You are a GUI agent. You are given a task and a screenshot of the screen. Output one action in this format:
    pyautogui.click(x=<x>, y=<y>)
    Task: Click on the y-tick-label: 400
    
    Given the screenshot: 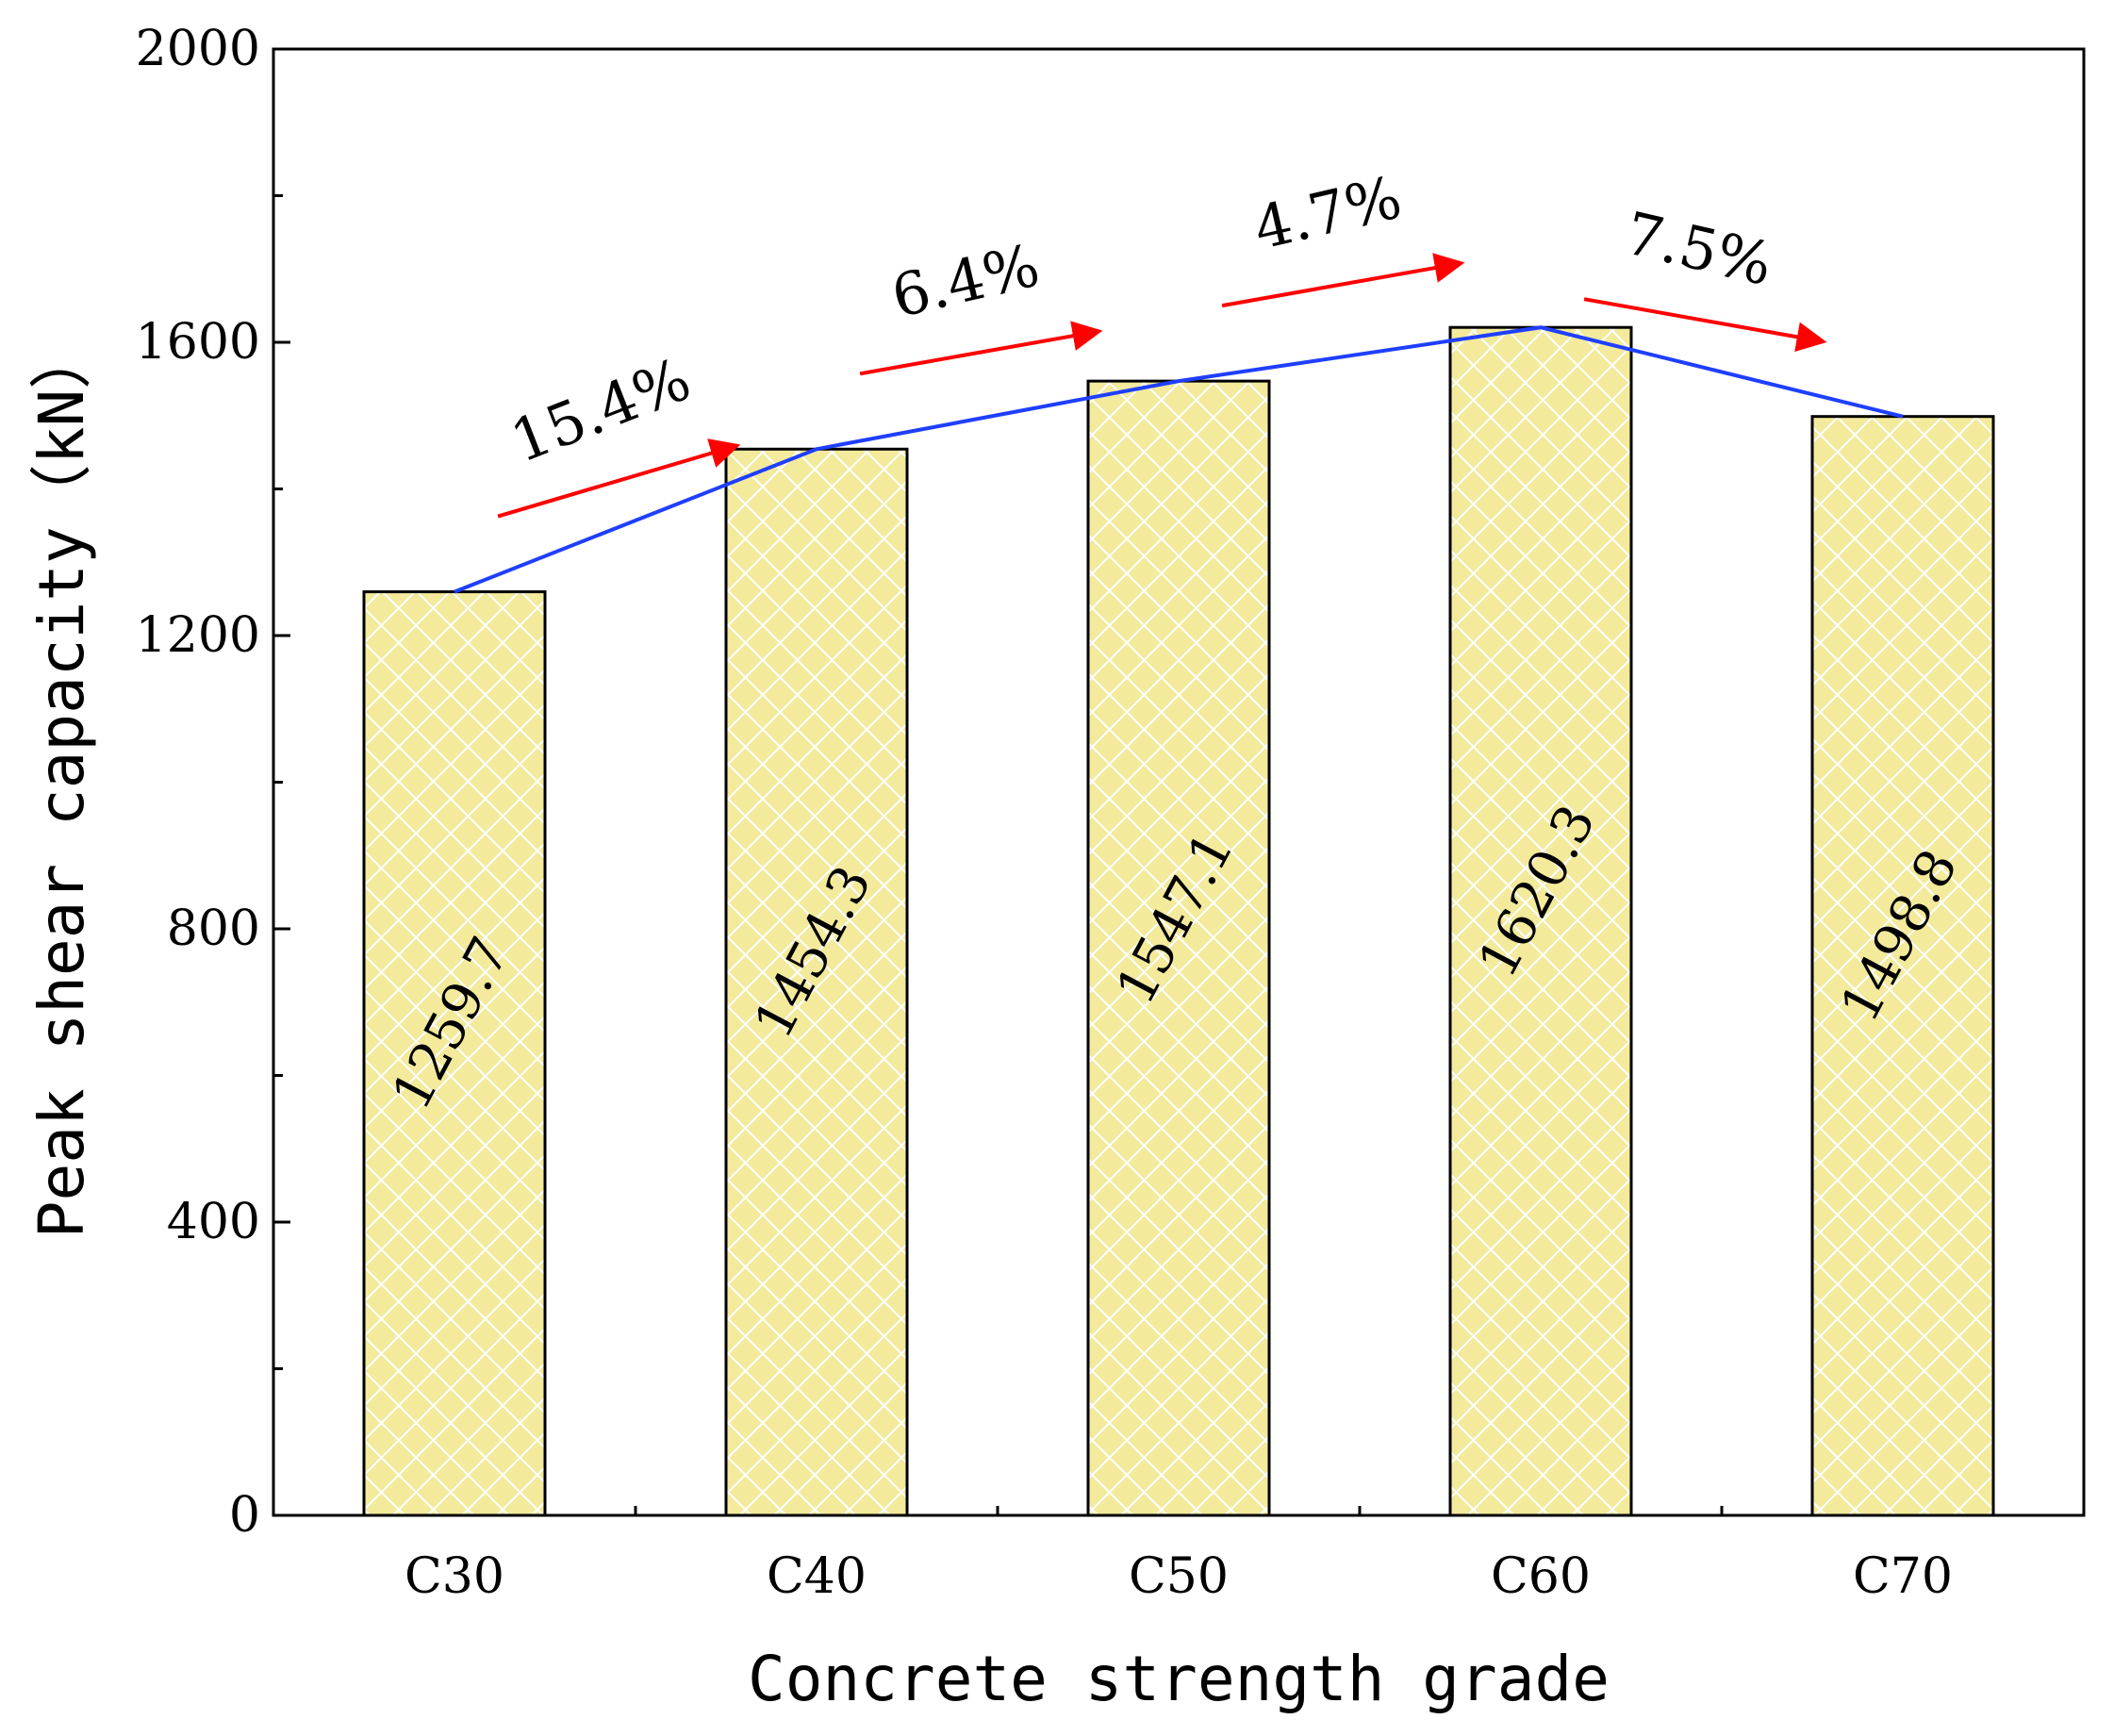 What is the action you would take?
    pyautogui.click(x=213, y=1222)
    